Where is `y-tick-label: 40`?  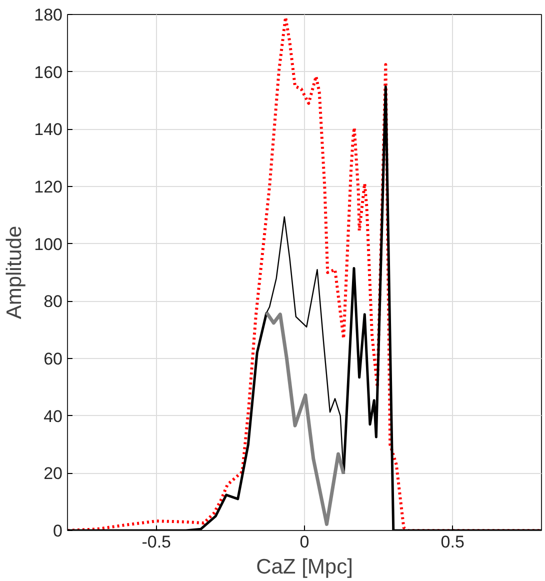
y-tick-label: 40 is located at coordinates (53, 416).